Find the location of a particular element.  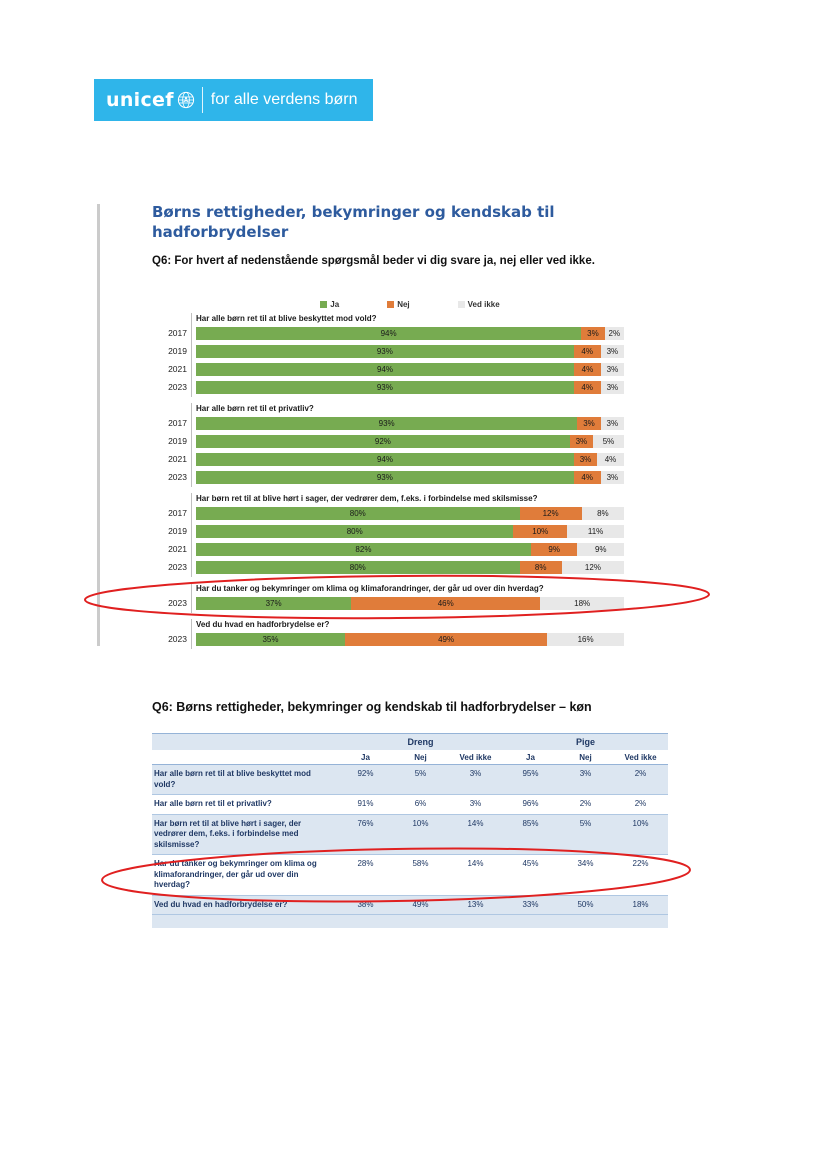

stacked-bar: 94% 3% 2% is located at coordinates (410, 333).